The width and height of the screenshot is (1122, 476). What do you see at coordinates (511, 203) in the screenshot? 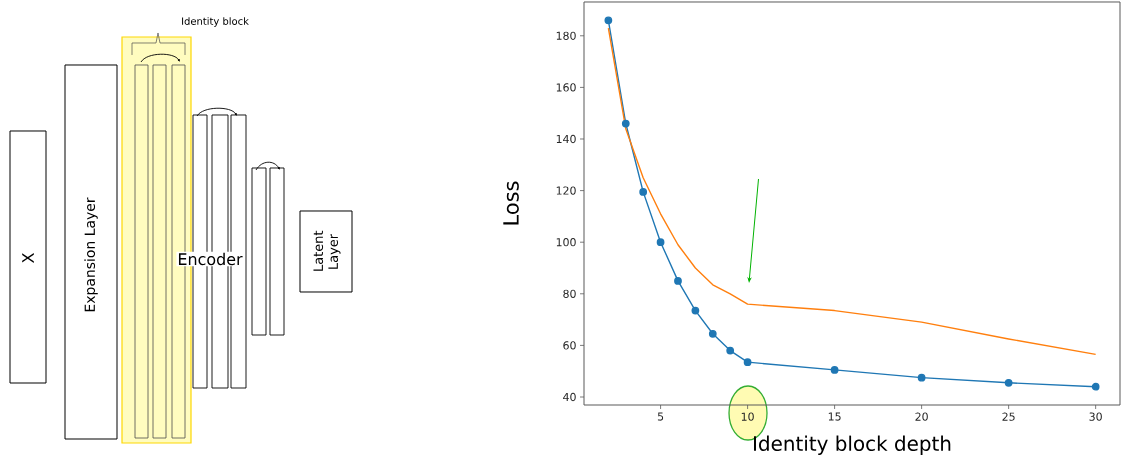
I see `y-axis-title: Loss` at bounding box center [511, 203].